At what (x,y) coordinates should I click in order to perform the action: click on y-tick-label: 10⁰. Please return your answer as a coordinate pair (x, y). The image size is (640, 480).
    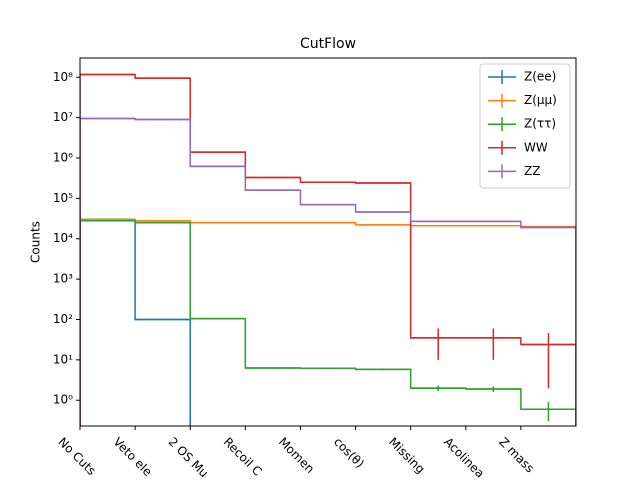
    Looking at the image, I should click on (63, 400).